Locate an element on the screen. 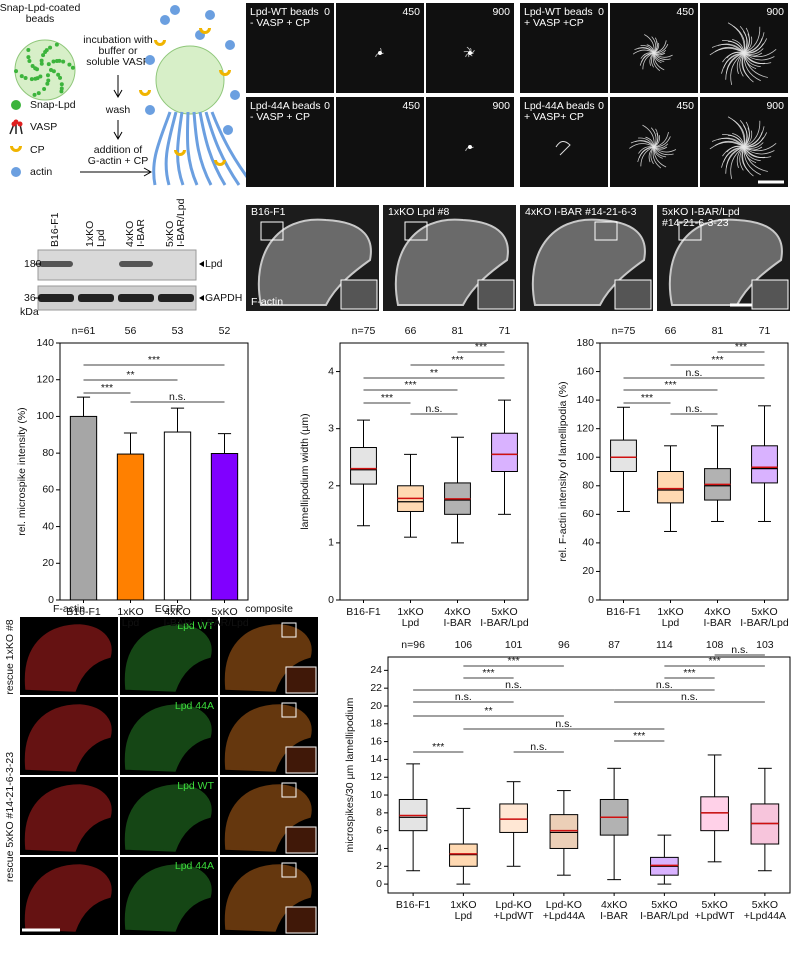 This screenshot has width=792, height=953. legend-icon is located at coordinates (16, 105).